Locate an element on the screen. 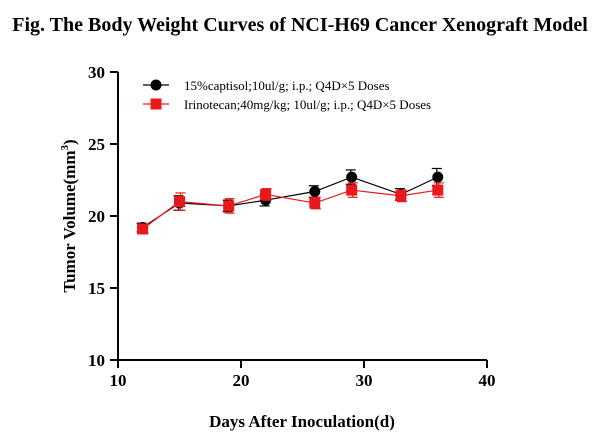 The width and height of the screenshot is (600, 446). x-axis-title: Days After Inoculation(d) is located at coordinates (302, 421).